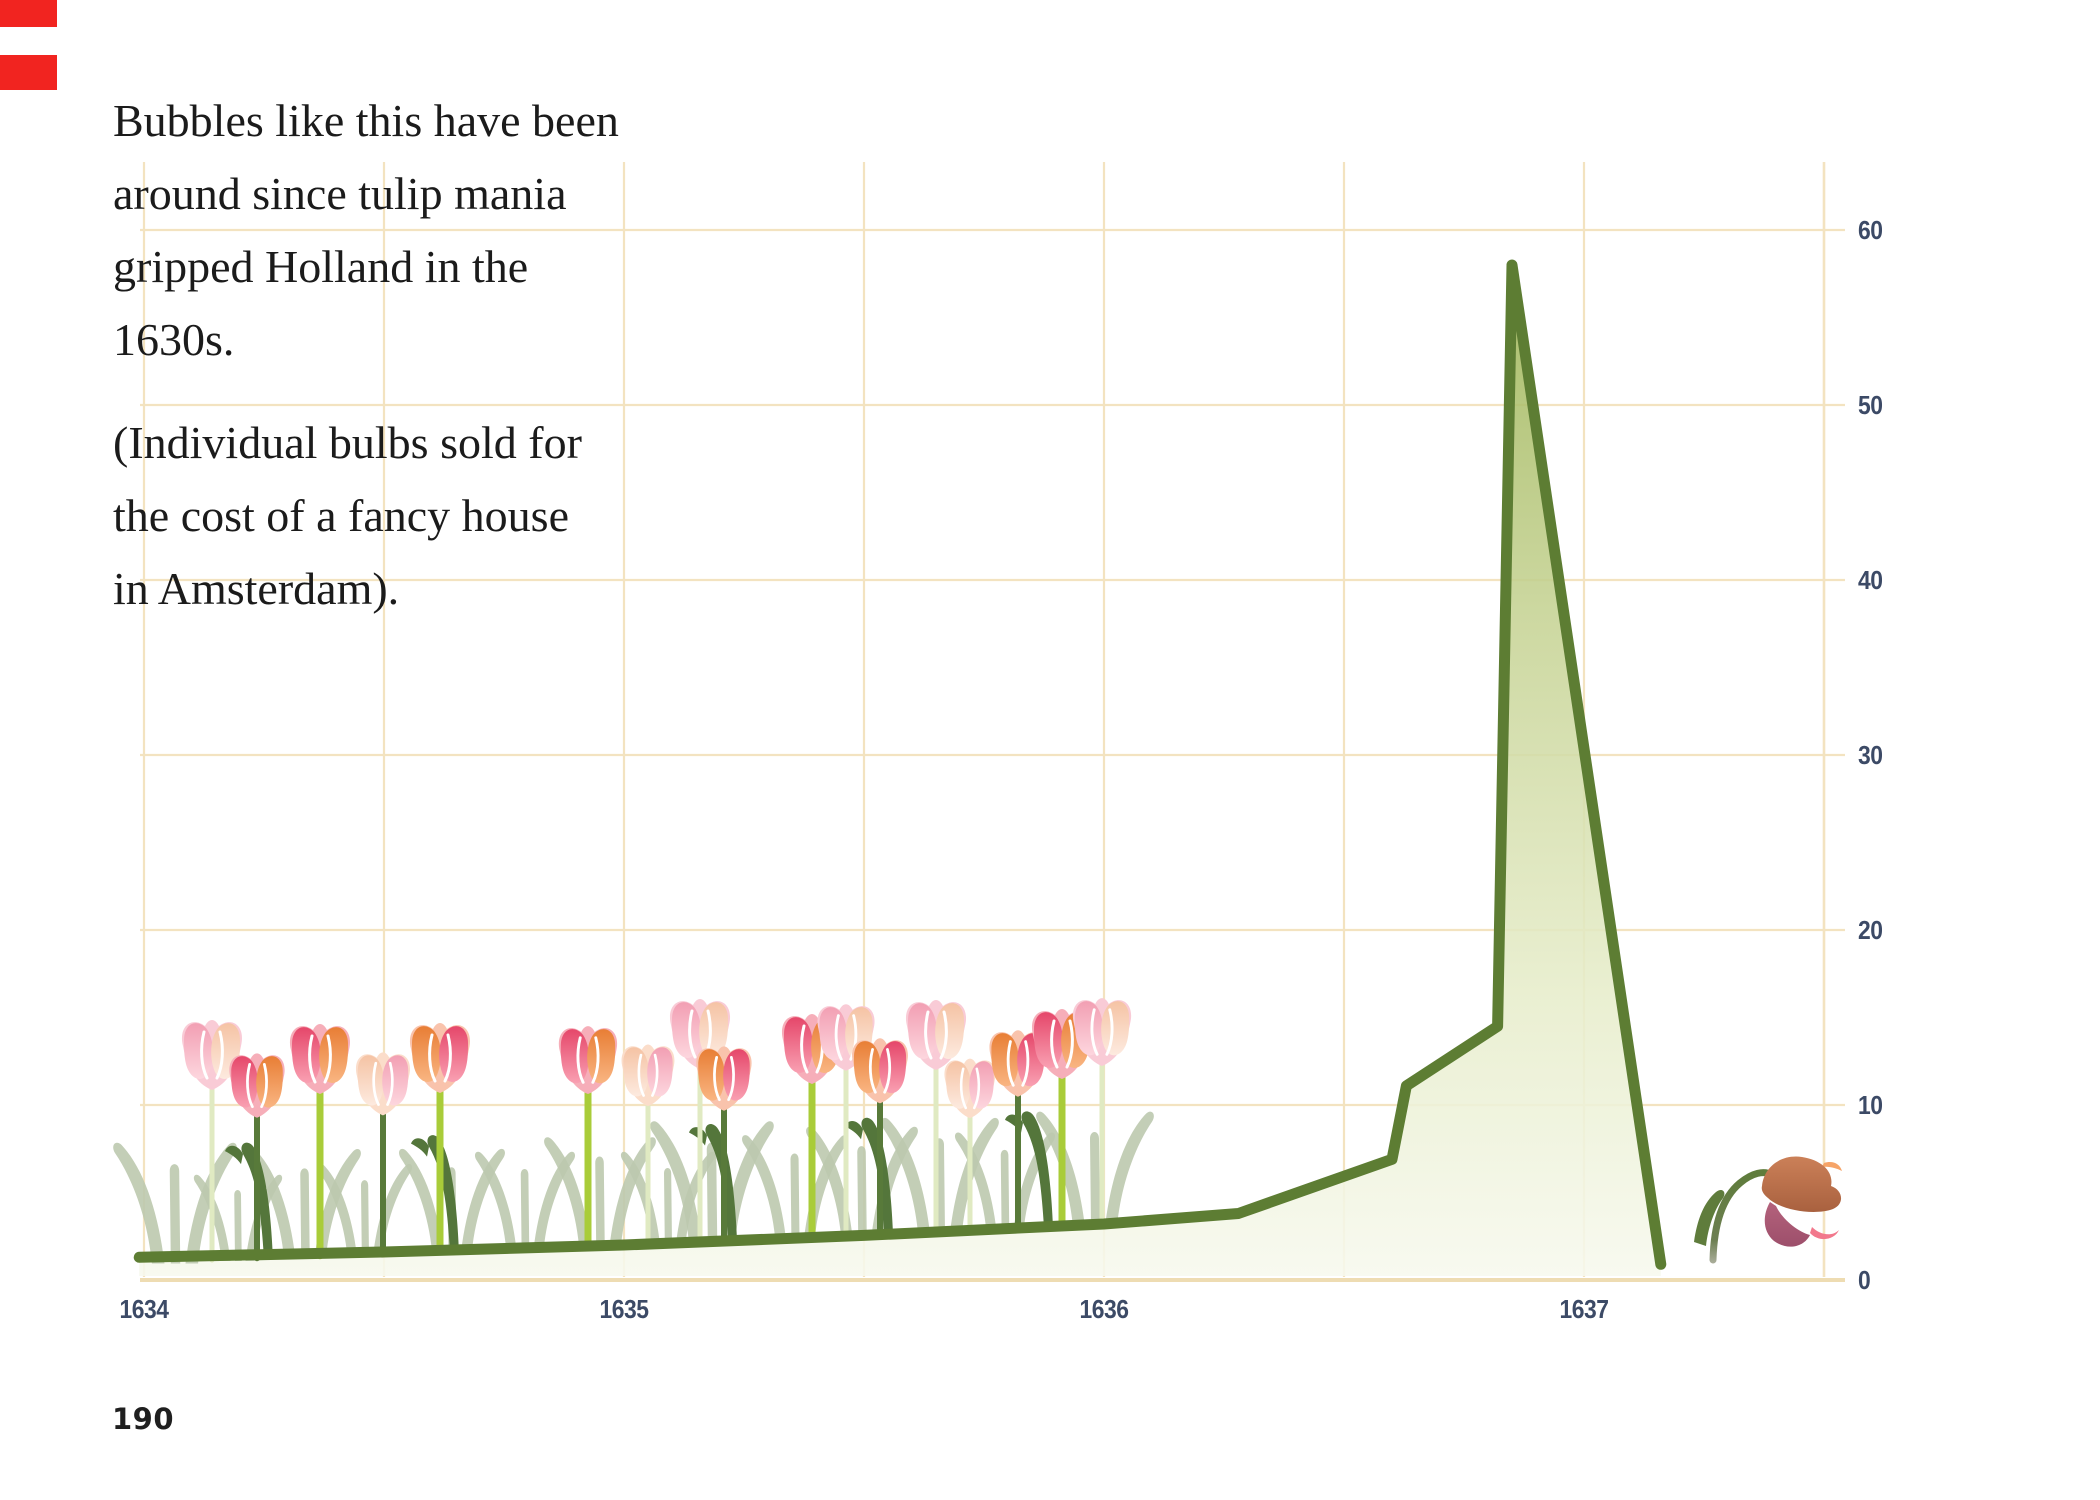 The width and height of the screenshot is (2100, 1500). Describe the element at coordinates (1870, 406) in the screenshot. I see `y-tick-label: 50` at that location.